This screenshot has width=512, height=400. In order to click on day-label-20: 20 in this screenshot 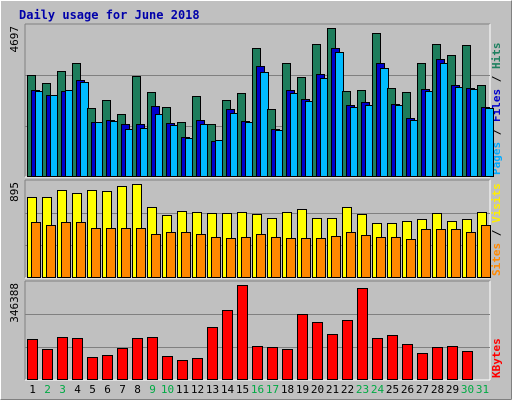, I will do `click(317, 389)`.